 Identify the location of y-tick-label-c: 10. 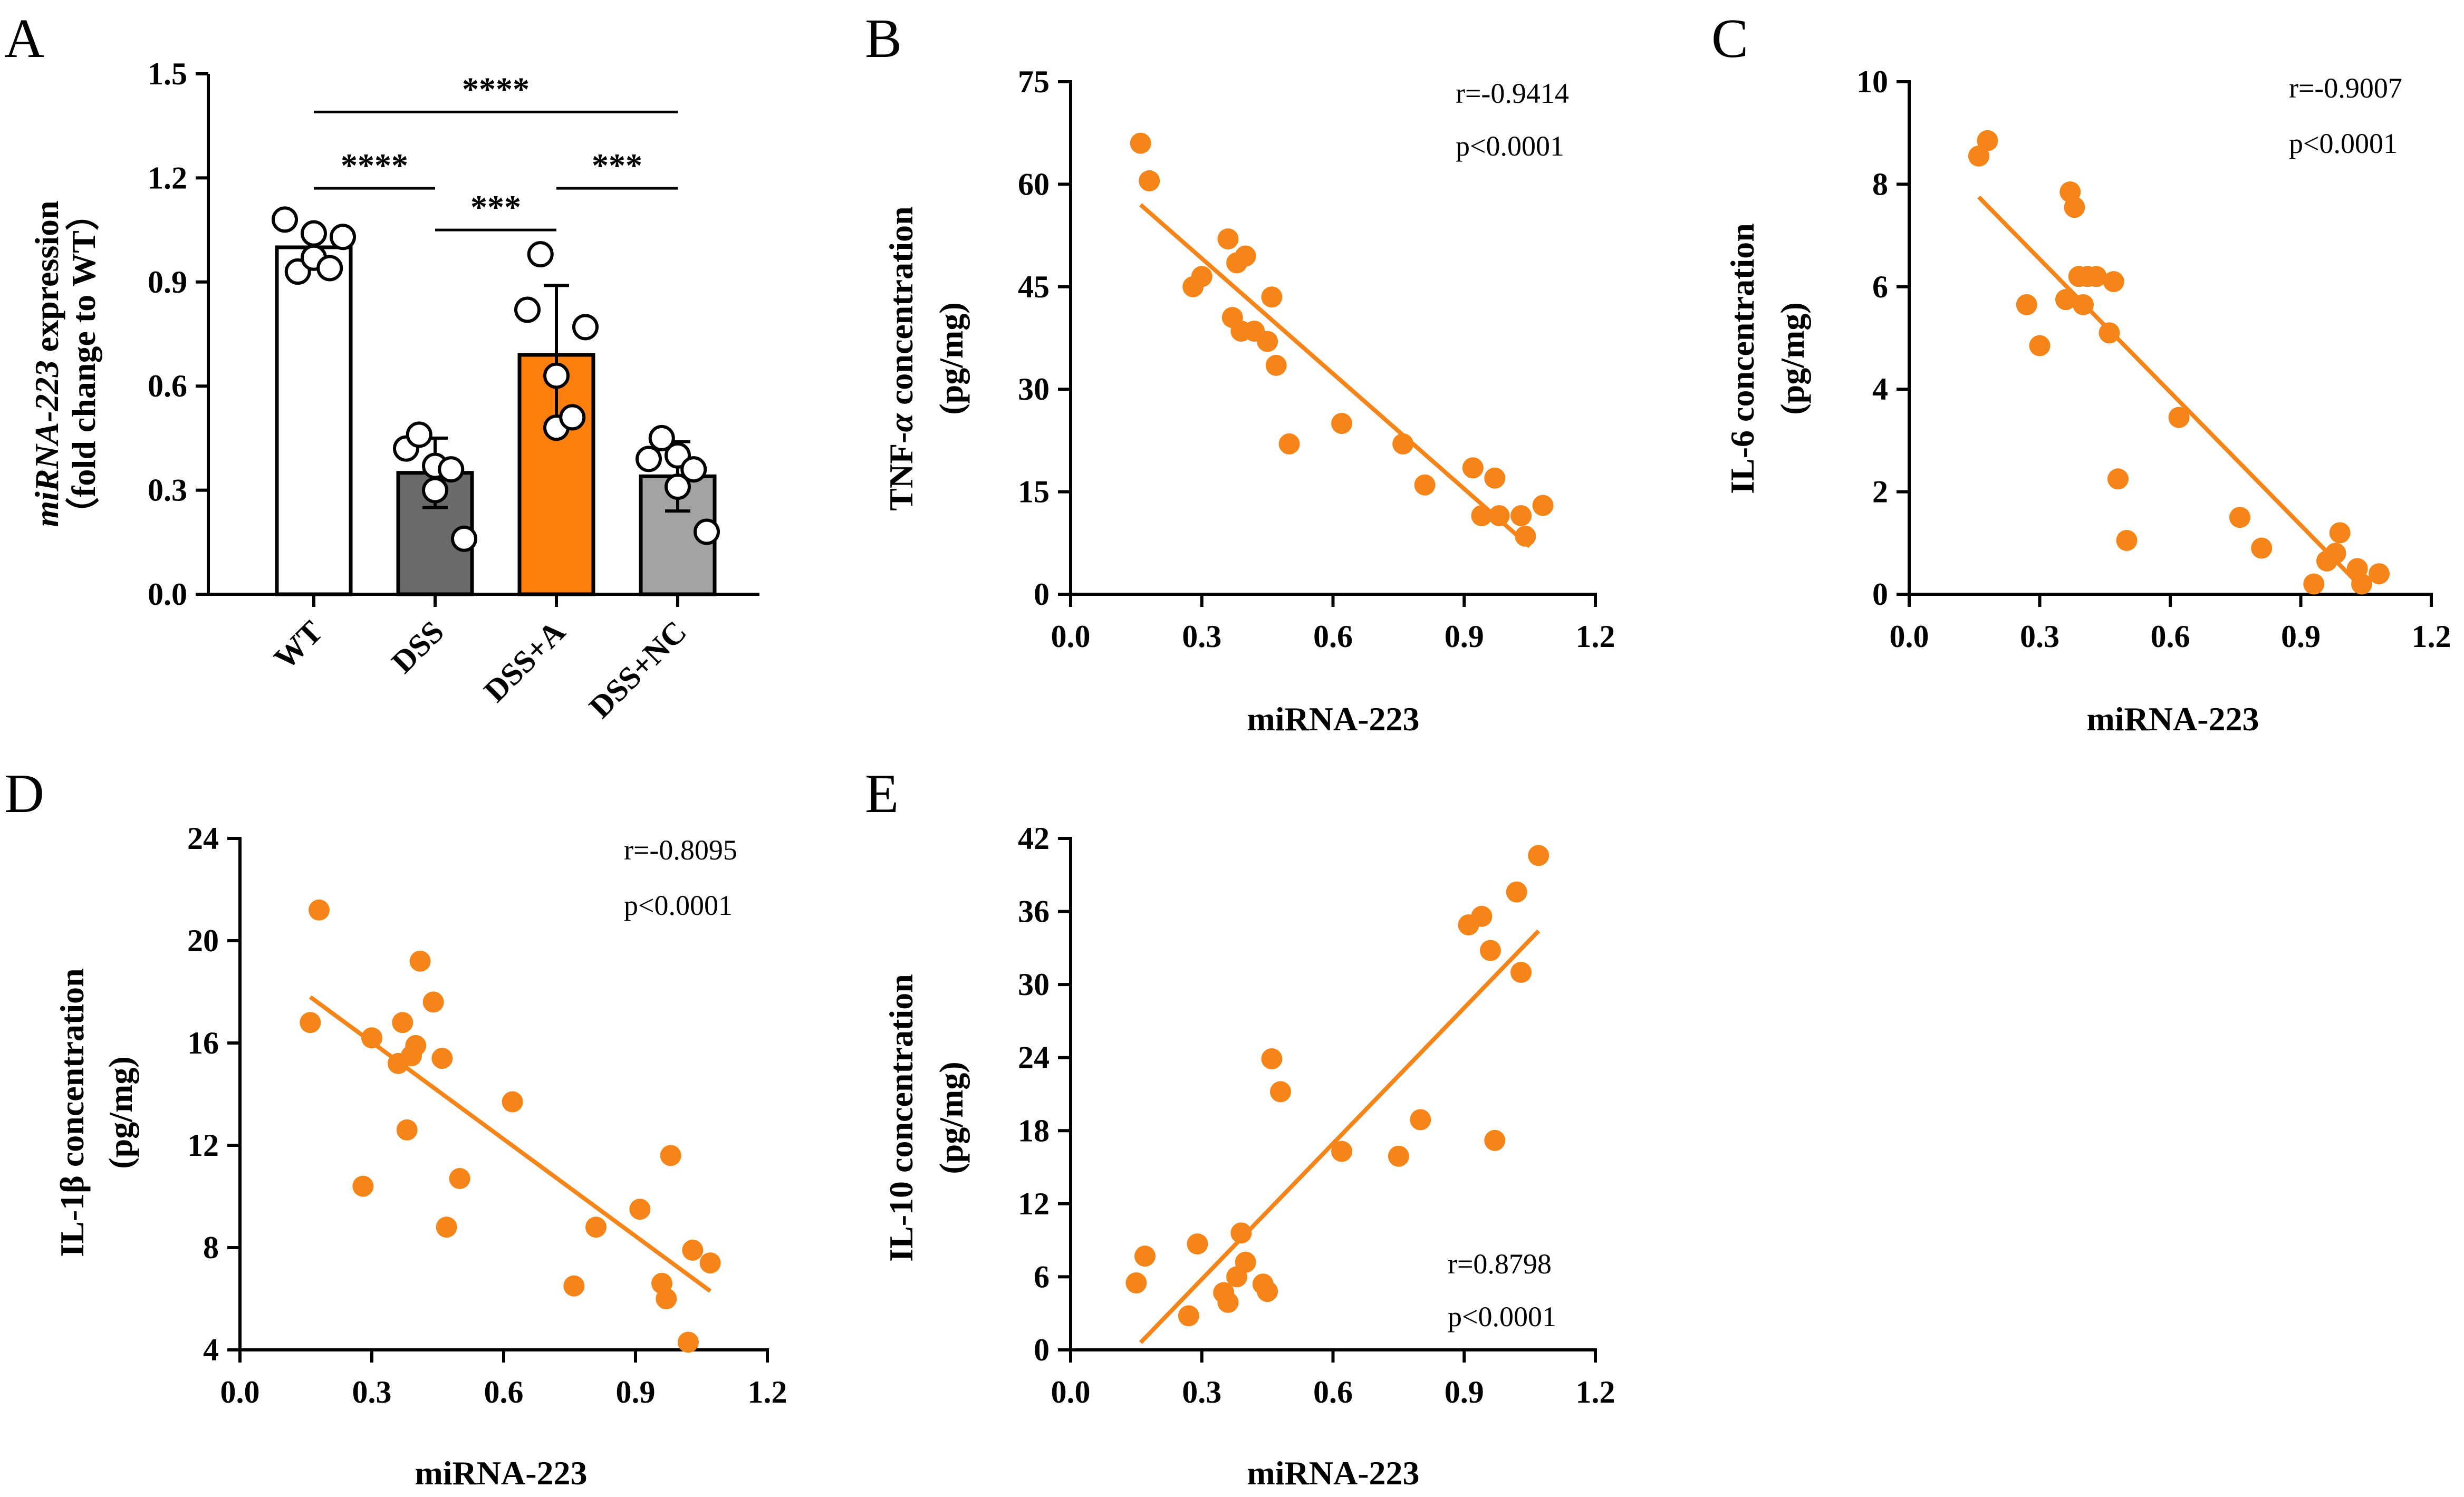
(1872, 81).